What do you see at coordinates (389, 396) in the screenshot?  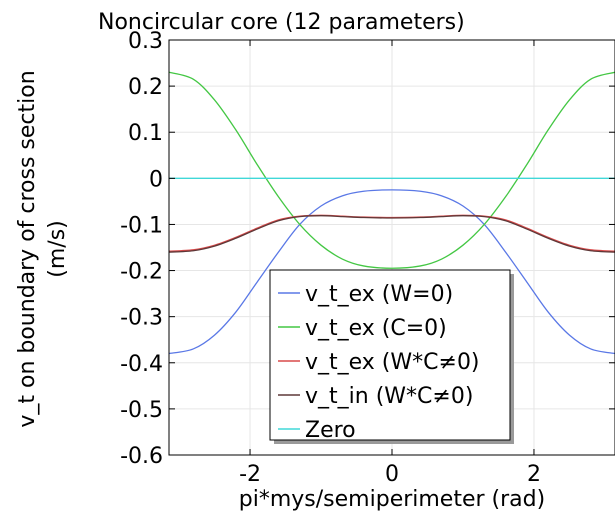 I see `legend-label: v_t_in (W*C≠0)` at bounding box center [389, 396].